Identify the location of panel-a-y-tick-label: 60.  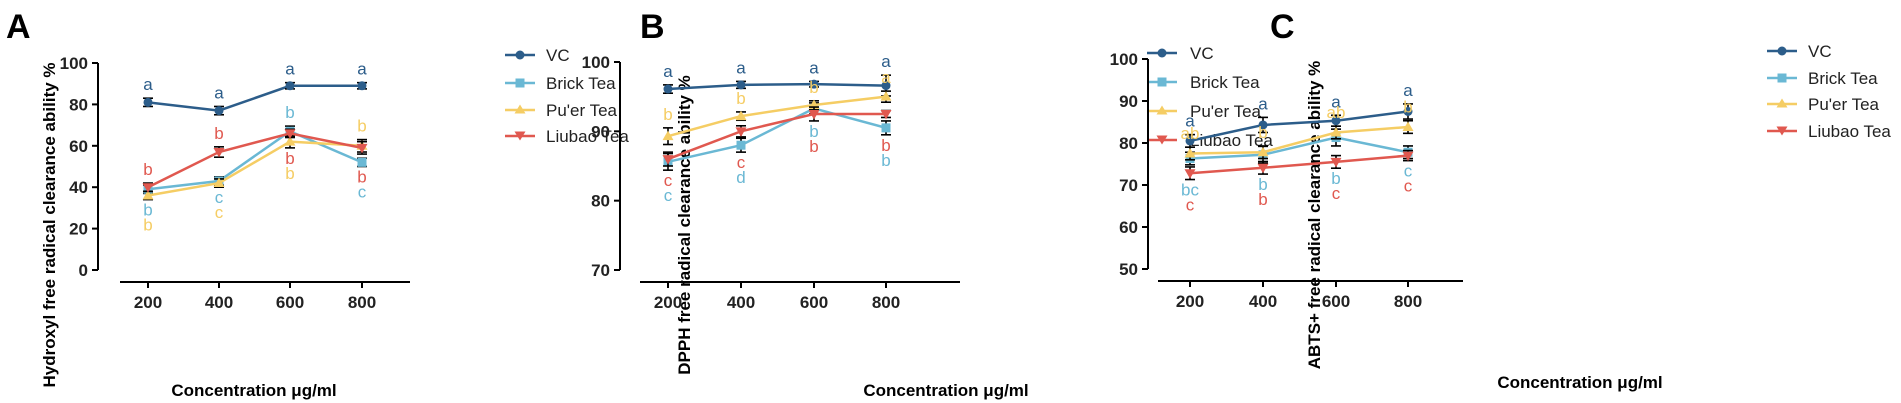
(78, 146).